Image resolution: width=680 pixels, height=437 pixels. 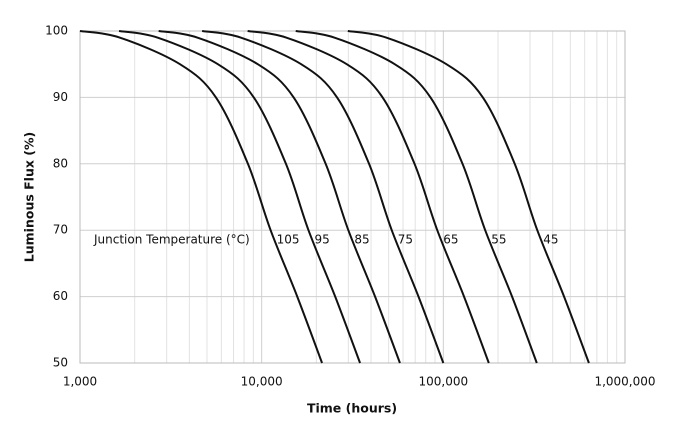 I want to click on series-label: 55, so click(x=498, y=240).